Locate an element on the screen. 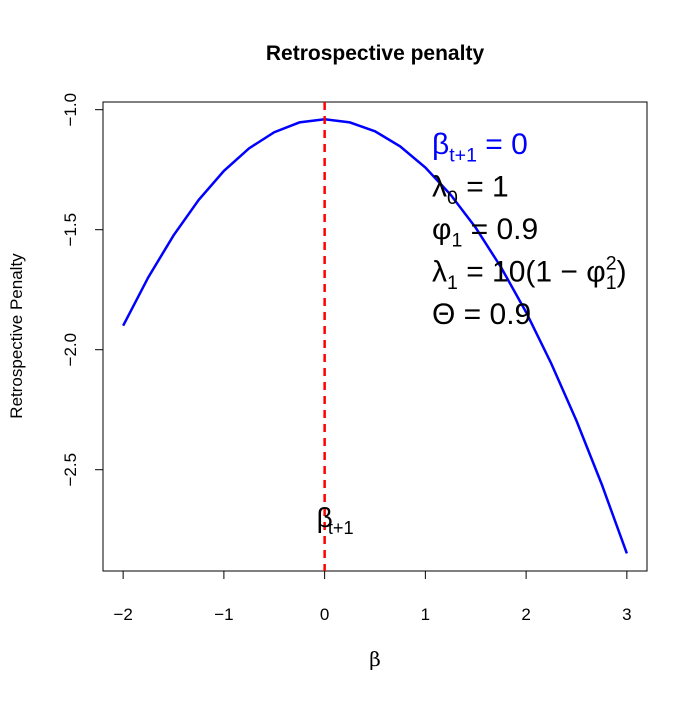 Image resolution: width=700 pixels, height=705 pixels. annotation-superscript: 2 is located at coordinates (611, 264).